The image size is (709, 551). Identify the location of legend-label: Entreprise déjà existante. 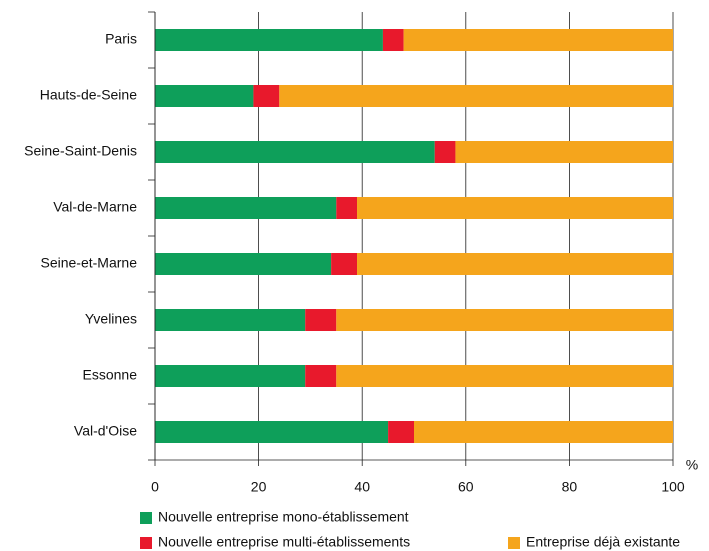
(603, 542).